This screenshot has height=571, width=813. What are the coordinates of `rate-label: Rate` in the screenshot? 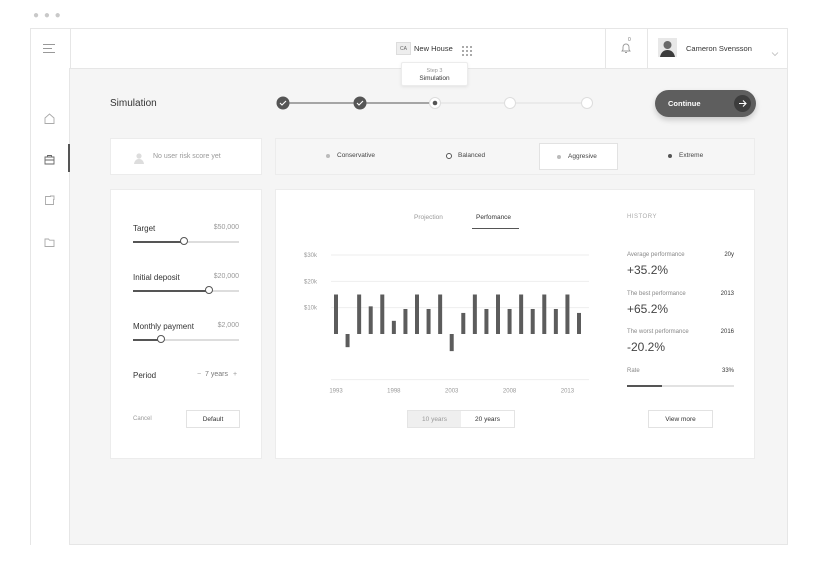 It's located at (633, 371).